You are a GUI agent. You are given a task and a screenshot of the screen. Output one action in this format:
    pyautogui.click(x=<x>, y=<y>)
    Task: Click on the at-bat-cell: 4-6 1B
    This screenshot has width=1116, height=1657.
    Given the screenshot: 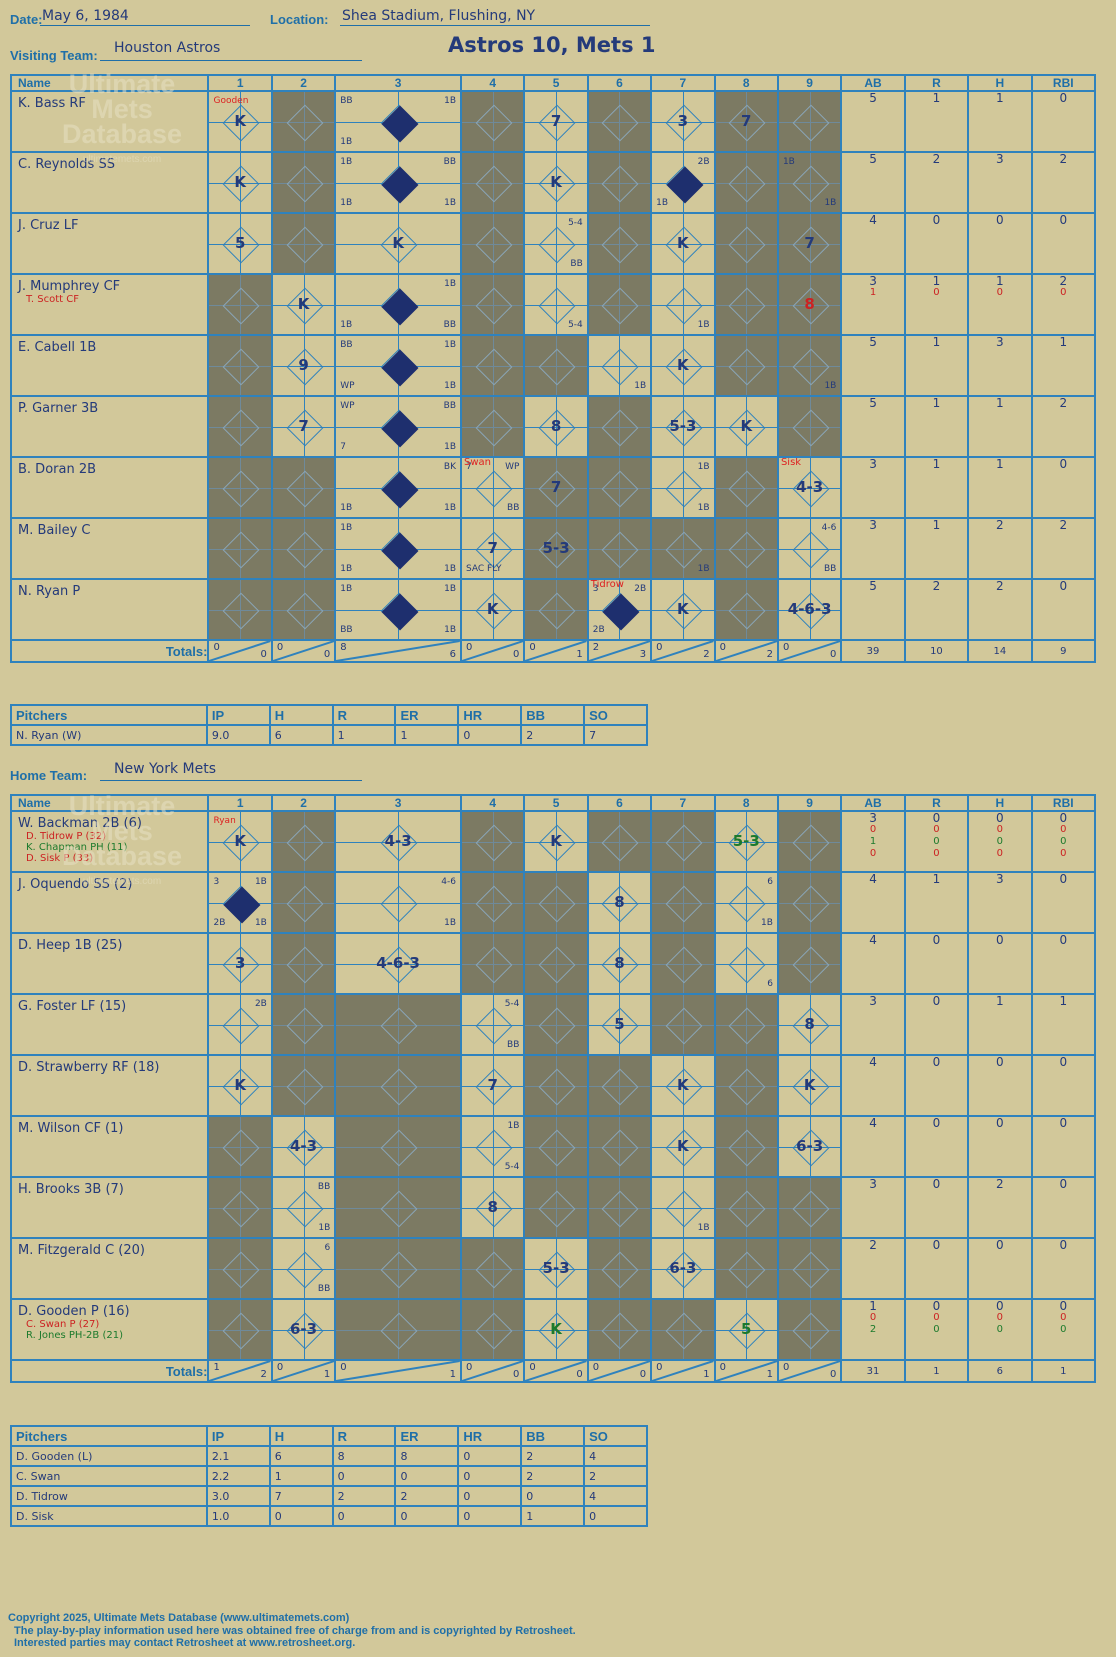 What is the action you would take?
    pyautogui.click(x=398, y=902)
    